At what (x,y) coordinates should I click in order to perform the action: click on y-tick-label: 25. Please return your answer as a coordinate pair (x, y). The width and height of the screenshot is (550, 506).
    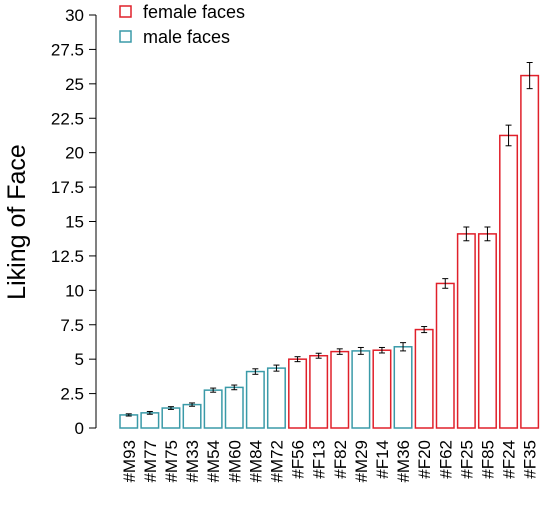
    Looking at the image, I should click on (74, 84).